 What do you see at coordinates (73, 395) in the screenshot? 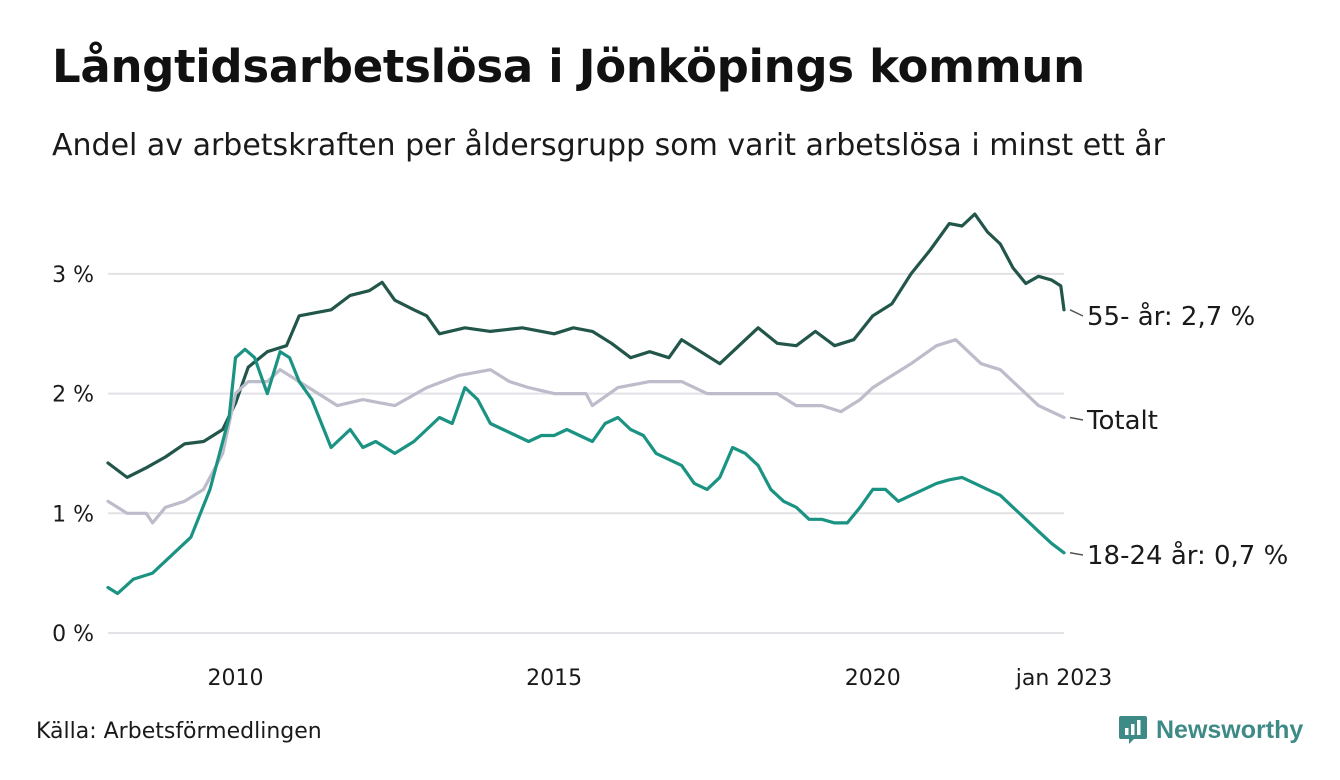
I see `y-tick-label: 2 %` at bounding box center [73, 395].